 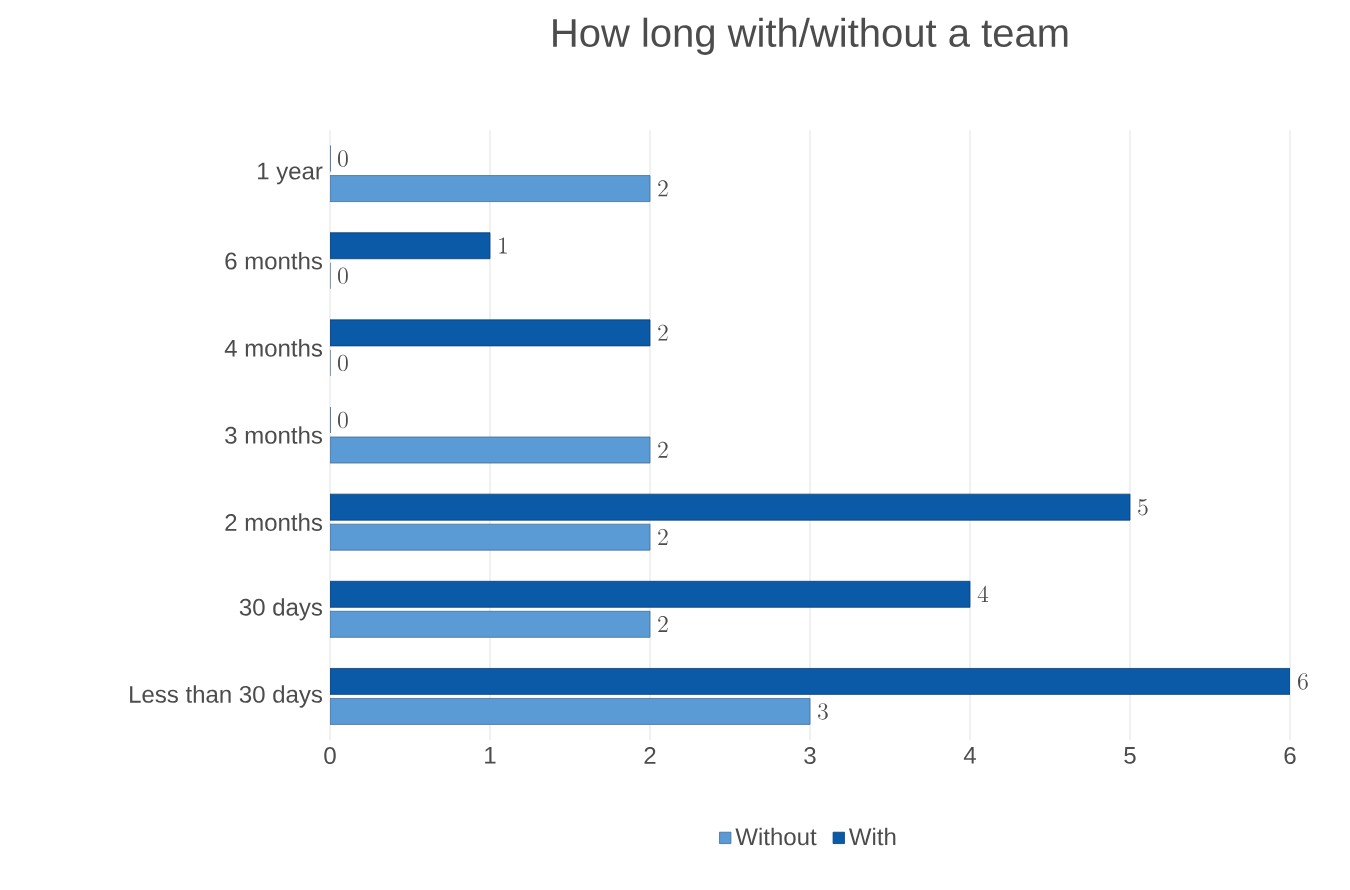 I want to click on y-tick-label: Less than 30 days, so click(x=226, y=696).